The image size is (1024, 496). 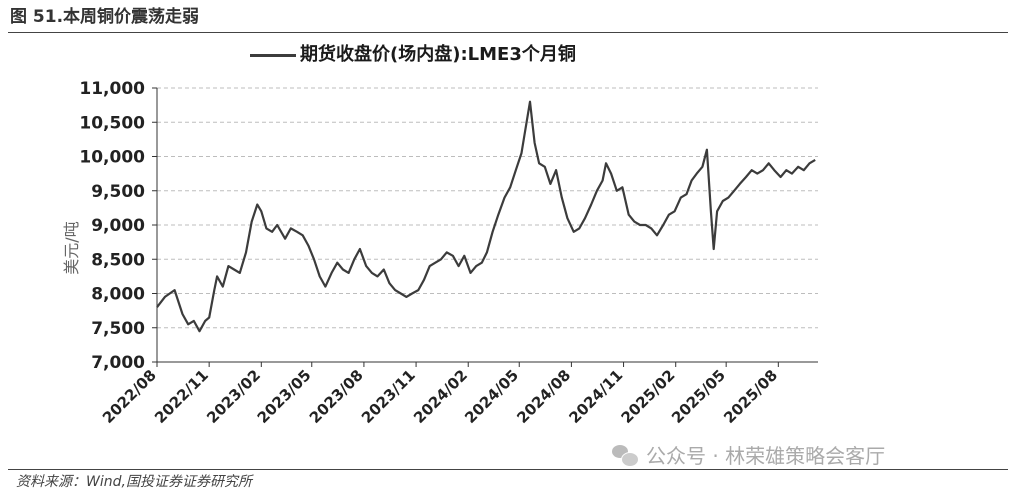 What do you see at coordinates (284, 396) in the screenshot?
I see `x-tick-label: 2023/05` at bounding box center [284, 396].